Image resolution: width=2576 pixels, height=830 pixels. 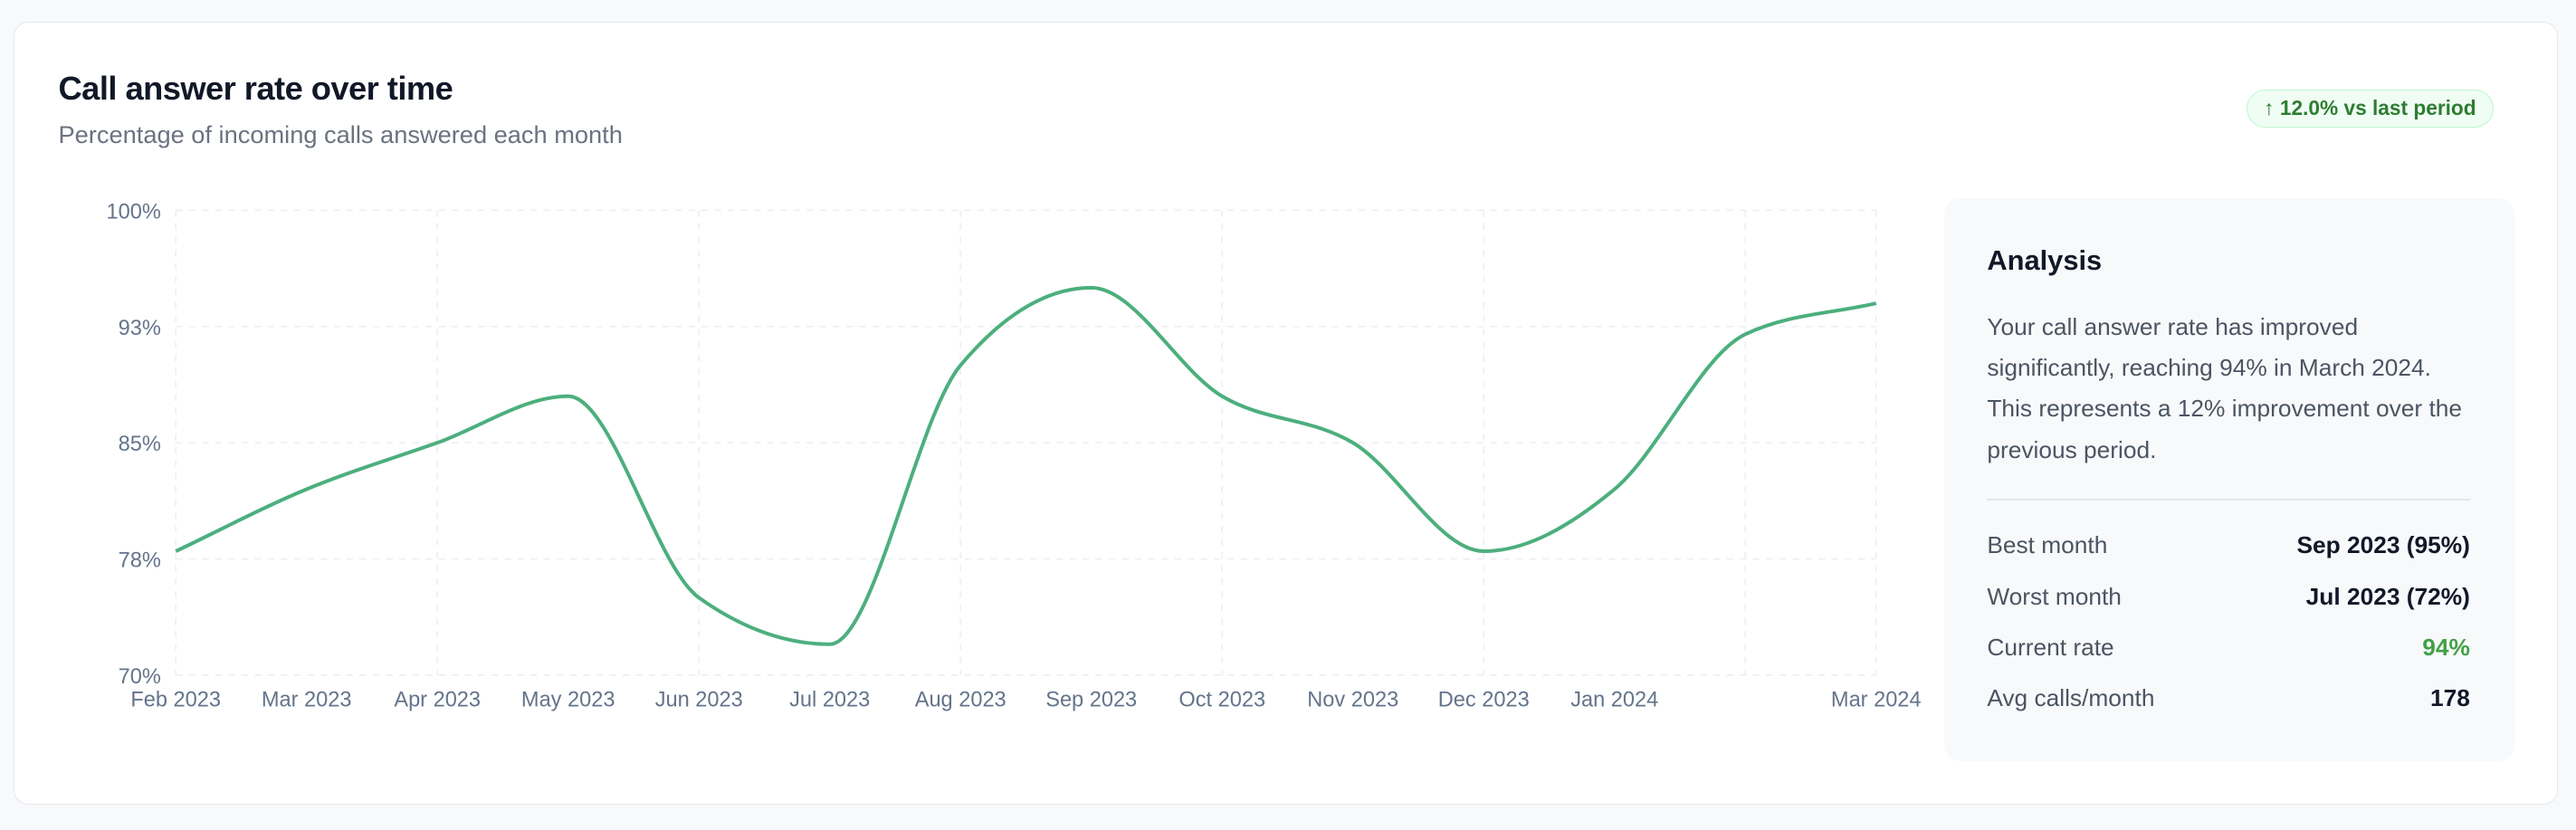 I want to click on x-tick-label: Feb 2023, so click(x=176, y=699).